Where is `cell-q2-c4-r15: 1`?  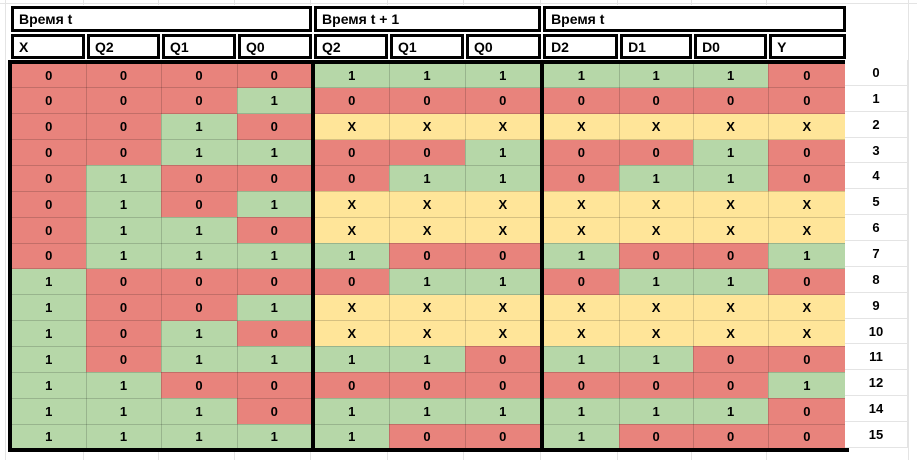
cell-q2-c4-r15: 1 is located at coordinates (350, 437).